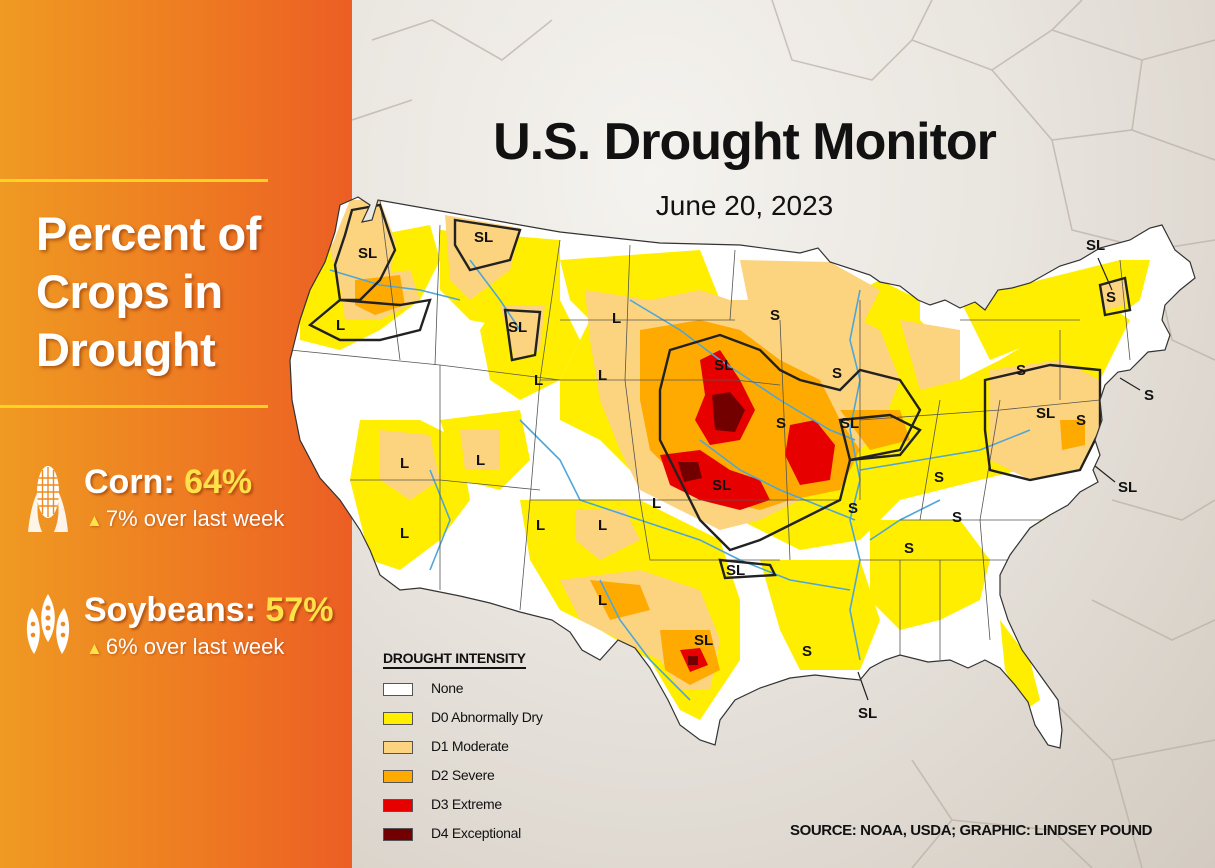 The image size is (1215, 868). What do you see at coordinates (129, 291) in the screenshot?
I see `headline-line: Crops in` at bounding box center [129, 291].